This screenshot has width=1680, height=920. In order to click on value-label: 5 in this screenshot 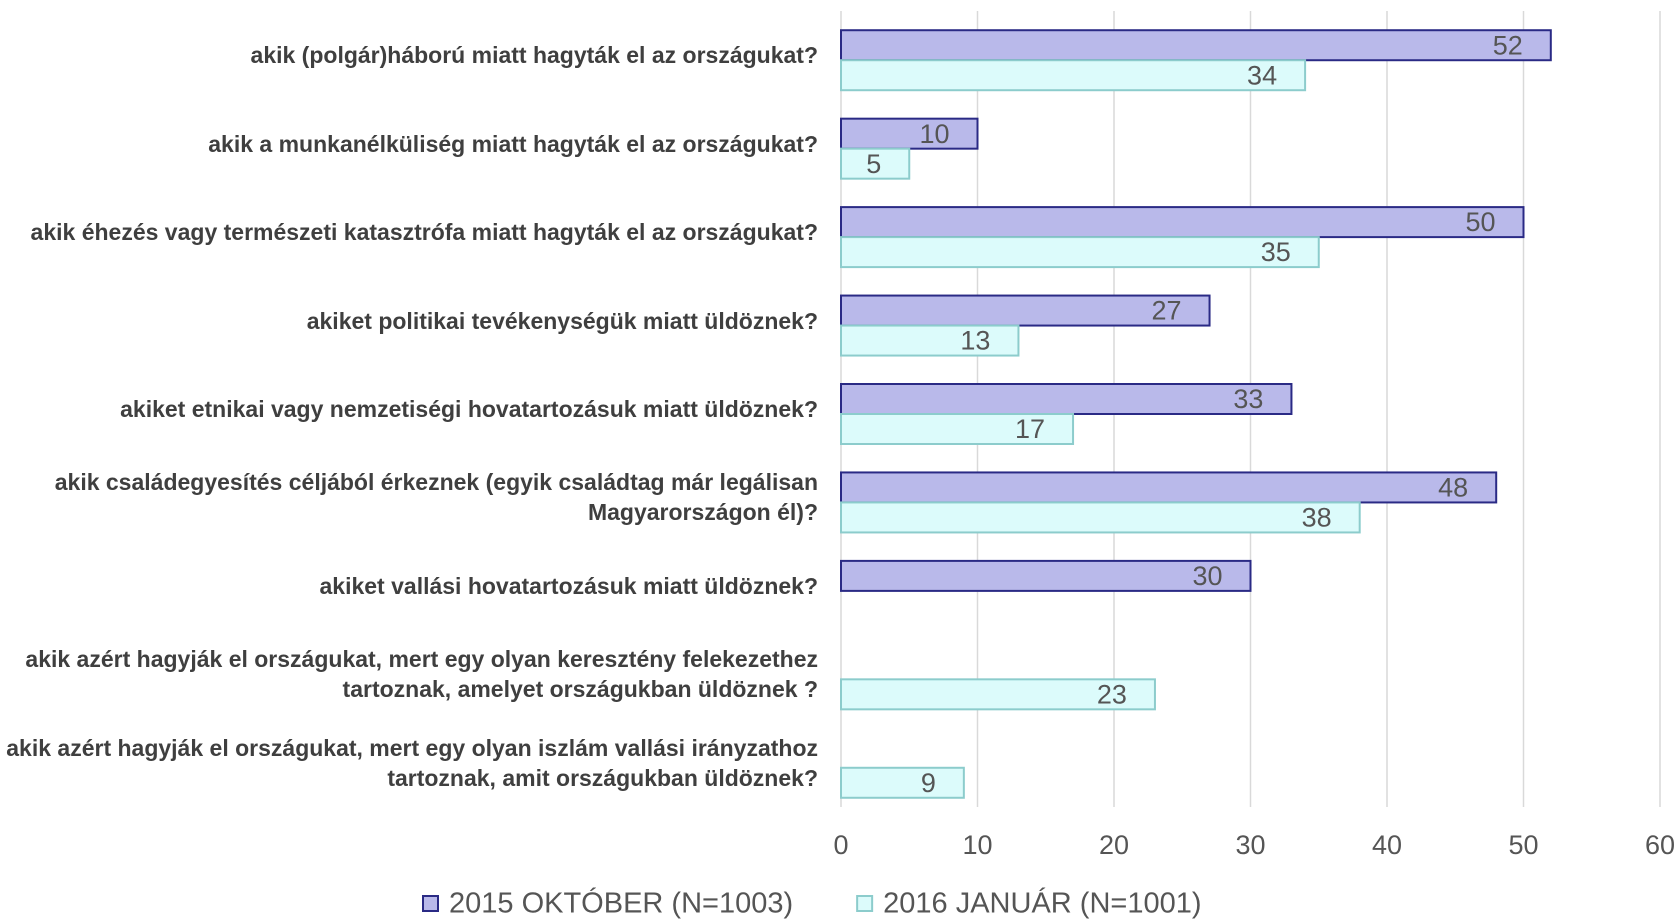, I will do `click(873, 164)`.